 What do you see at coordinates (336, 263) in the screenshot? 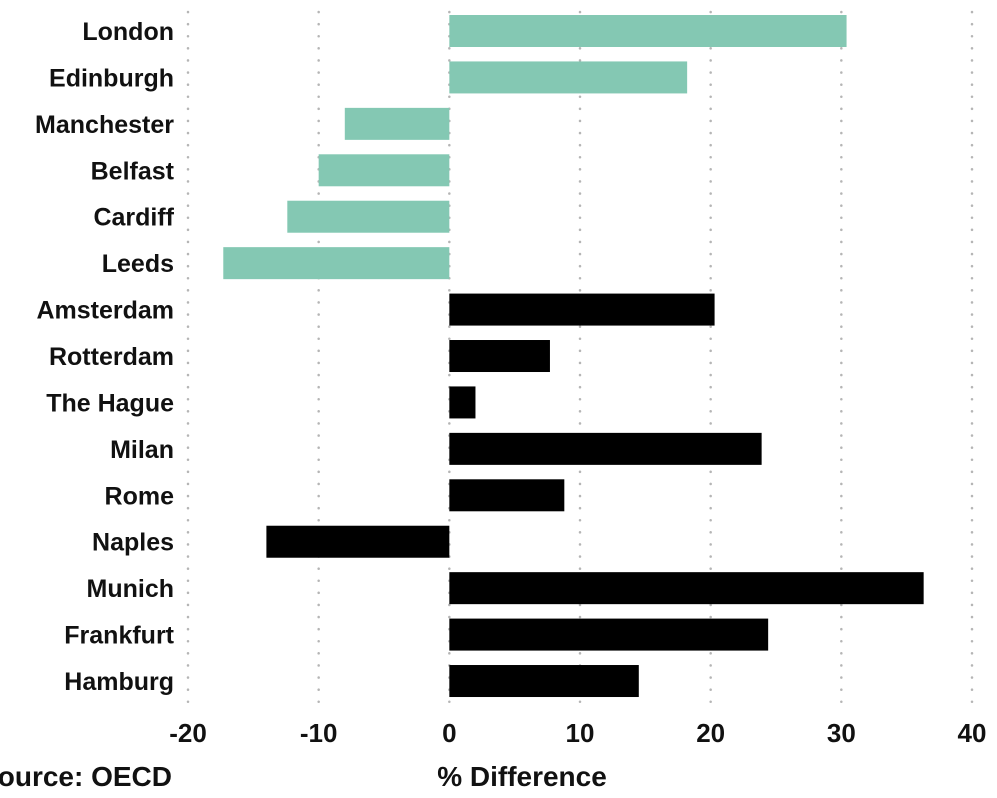
I see `bar-leeds` at bounding box center [336, 263].